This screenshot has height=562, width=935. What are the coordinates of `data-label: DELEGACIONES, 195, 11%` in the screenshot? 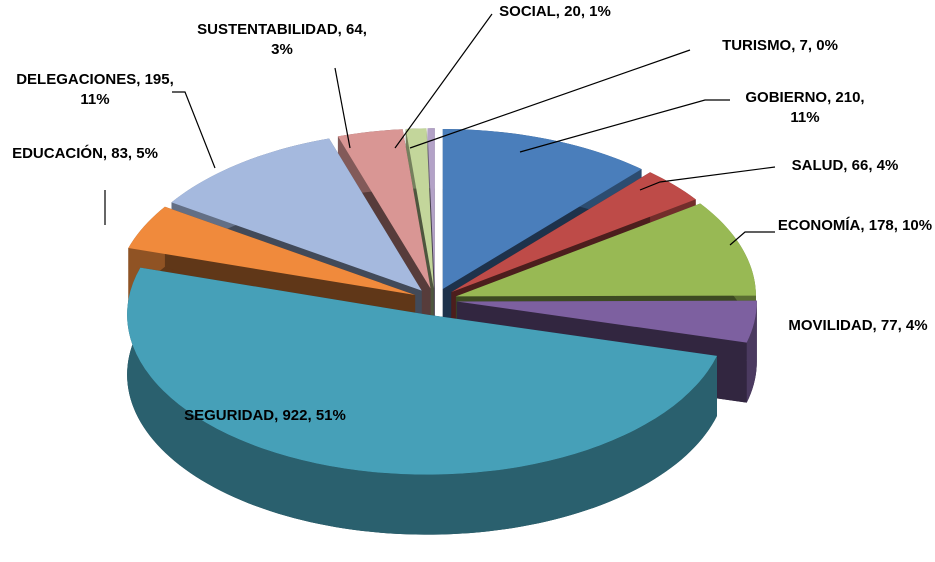 It's located at (95, 89).